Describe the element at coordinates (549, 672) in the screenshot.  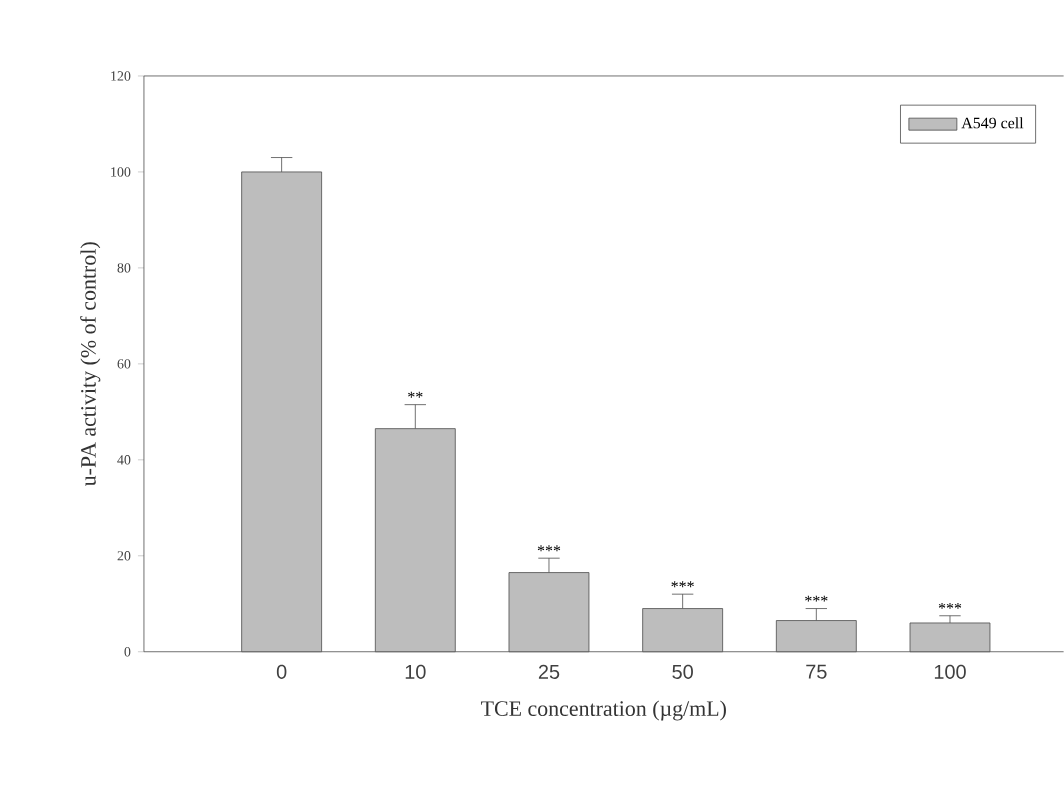
I see `x-tick-label: 25` at that location.